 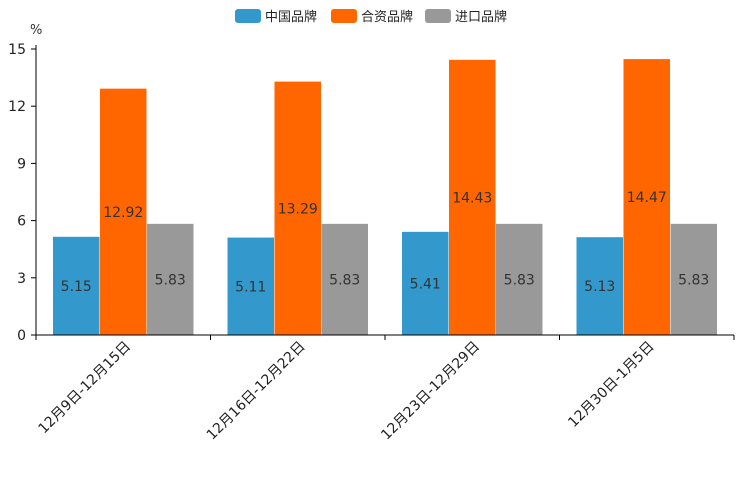 What do you see at coordinates (430, 391) in the screenshot?
I see `x-category-label: 12月23日-12月29日` at bounding box center [430, 391].